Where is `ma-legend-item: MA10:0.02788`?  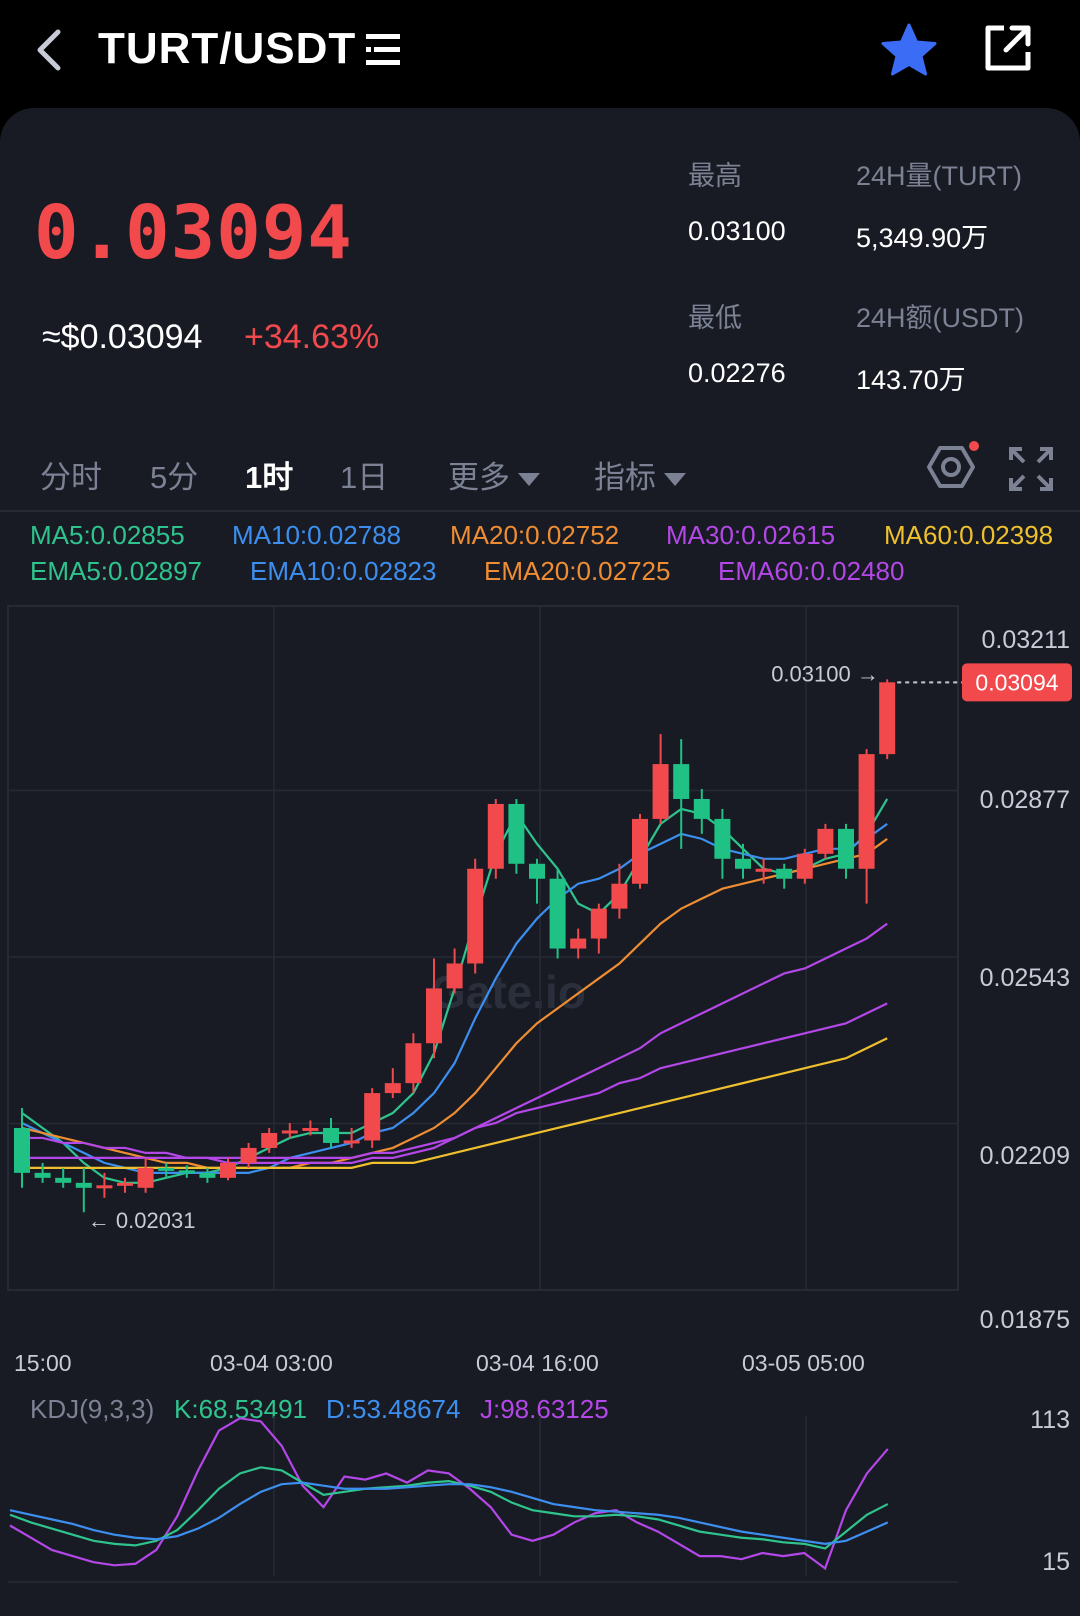 ma-legend-item: MA10:0.02788 is located at coordinates (317, 535).